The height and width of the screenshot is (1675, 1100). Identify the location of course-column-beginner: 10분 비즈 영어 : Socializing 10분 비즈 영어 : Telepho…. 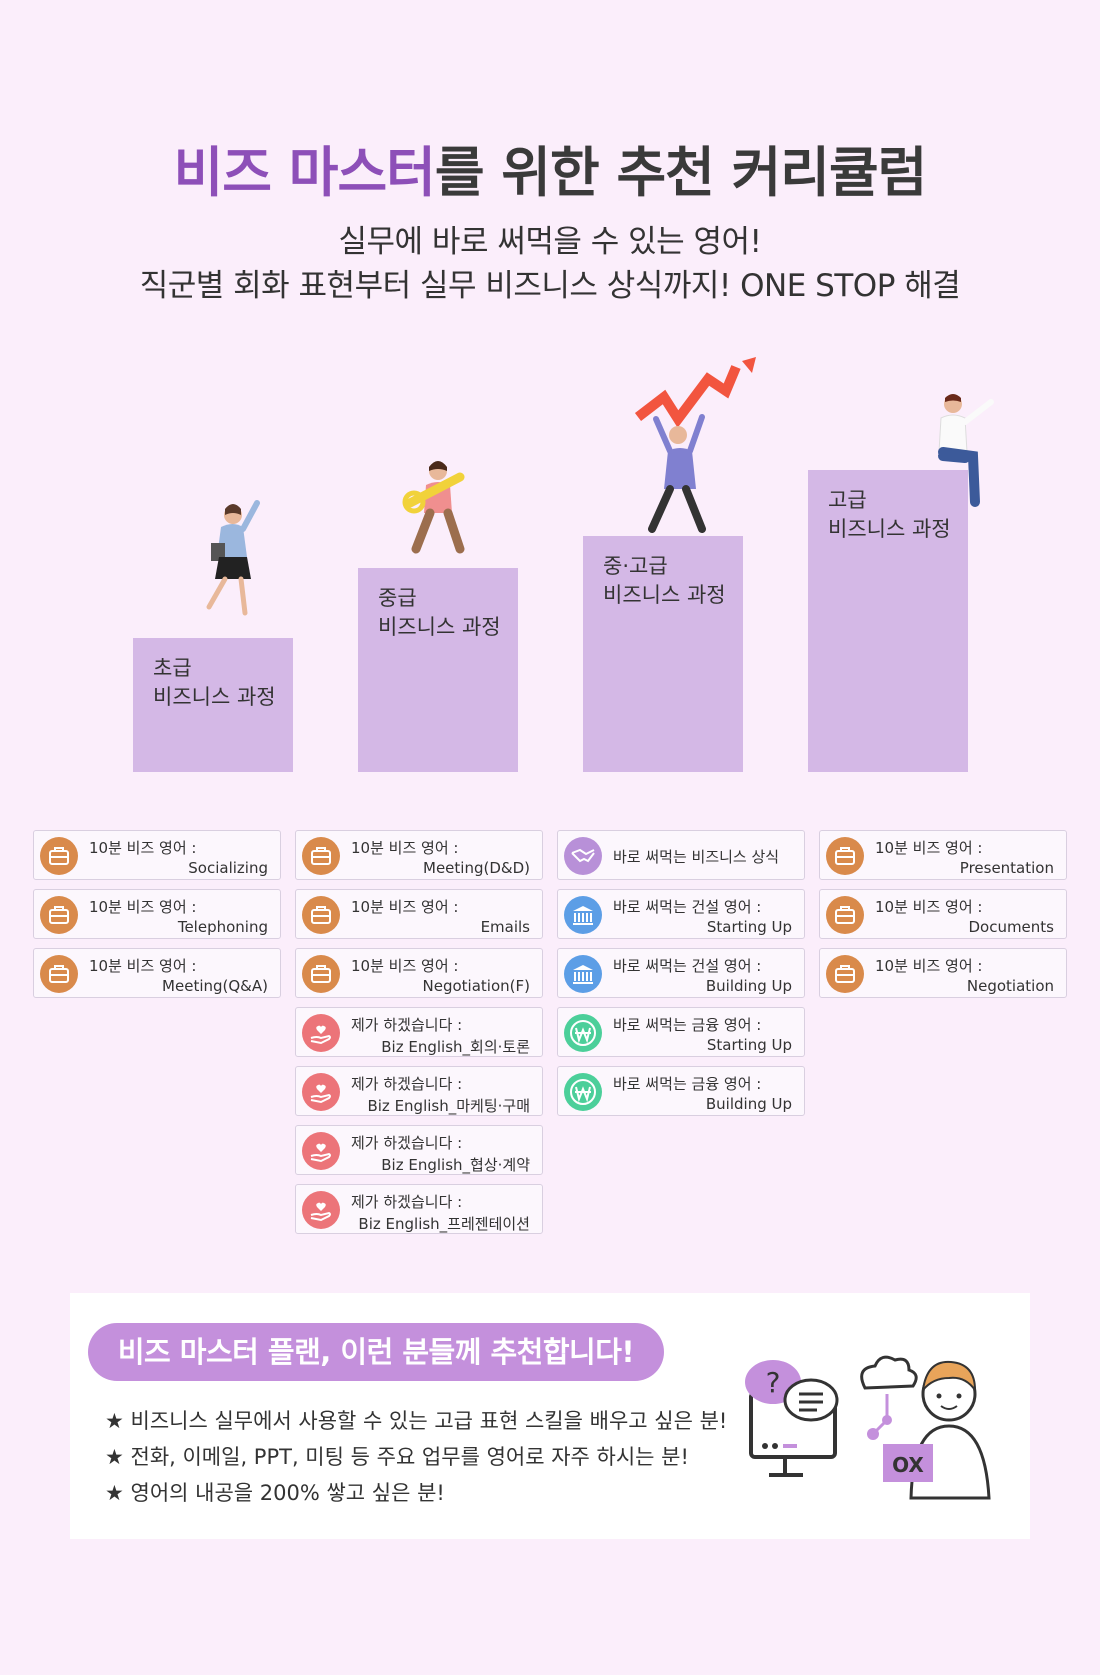
(158, 918).